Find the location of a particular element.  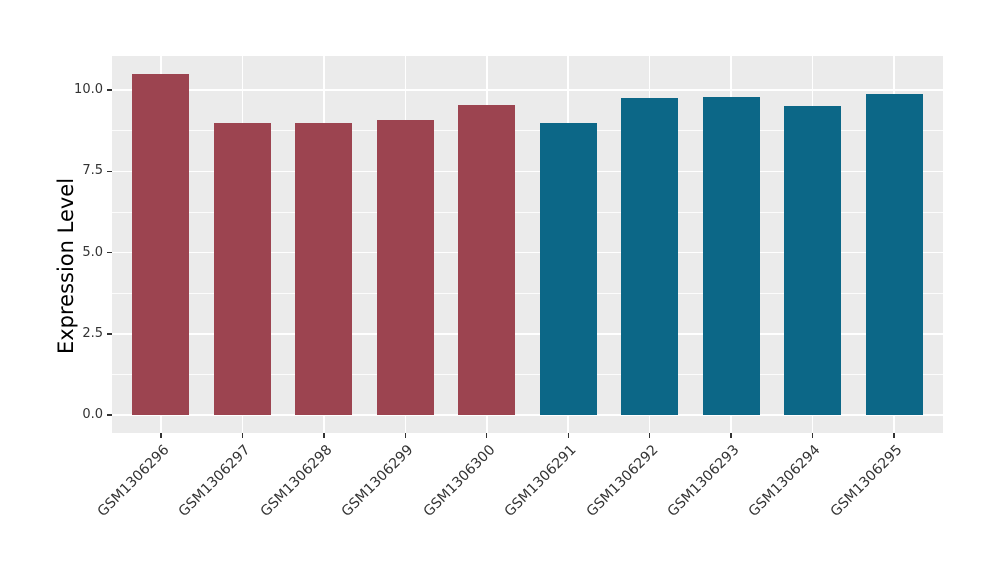

x-axis-tick-label: GSM1306300 is located at coordinates (459, 481).